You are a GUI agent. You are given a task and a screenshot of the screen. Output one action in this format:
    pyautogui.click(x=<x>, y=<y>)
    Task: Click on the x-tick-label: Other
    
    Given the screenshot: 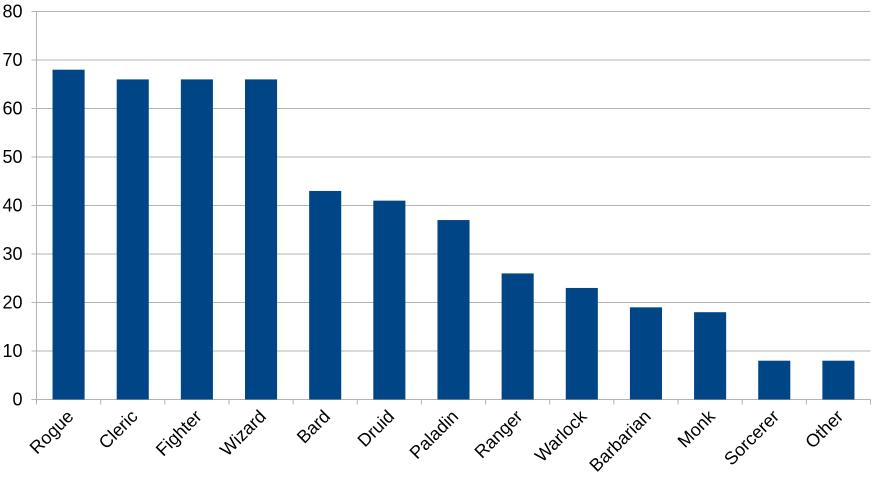 What is the action you would take?
    pyautogui.click(x=824, y=429)
    